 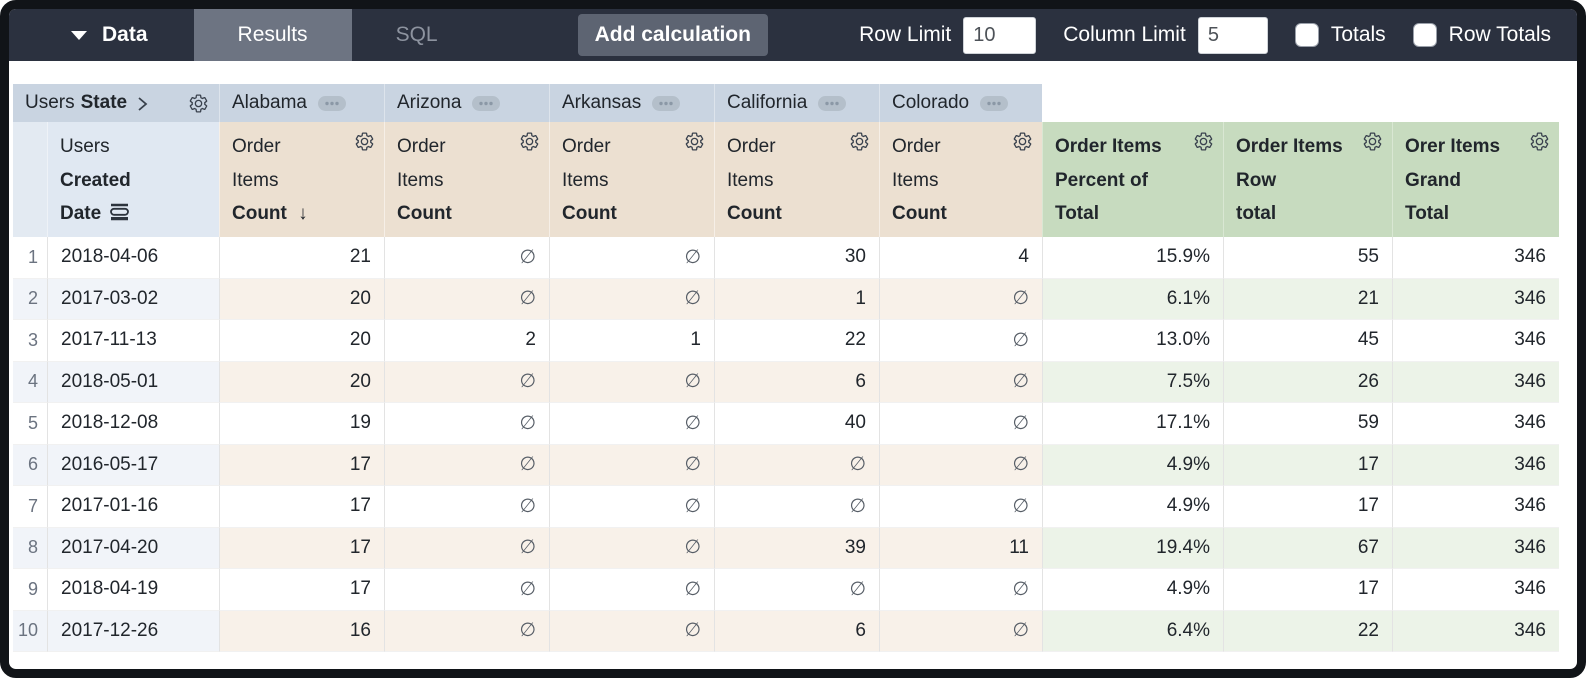 What do you see at coordinates (1232, 35) in the screenshot?
I see `column-limit-input` at bounding box center [1232, 35].